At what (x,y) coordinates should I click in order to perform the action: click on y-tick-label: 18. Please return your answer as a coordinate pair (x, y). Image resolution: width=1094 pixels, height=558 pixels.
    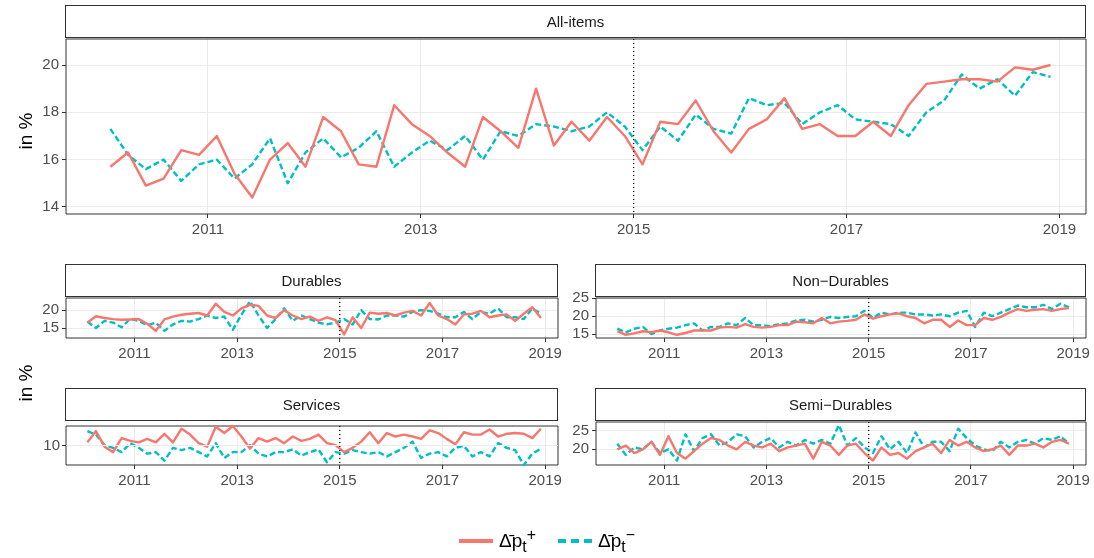
    Looking at the image, I should click on (50, 111).